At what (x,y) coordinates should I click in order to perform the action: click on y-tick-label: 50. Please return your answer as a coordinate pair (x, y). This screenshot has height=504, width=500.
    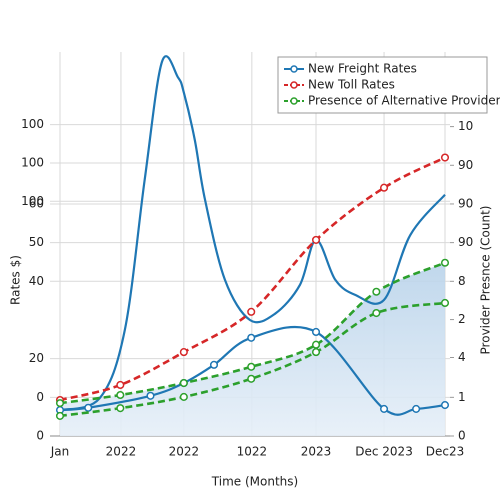
    Looking at the image, I should click on (36, 242).